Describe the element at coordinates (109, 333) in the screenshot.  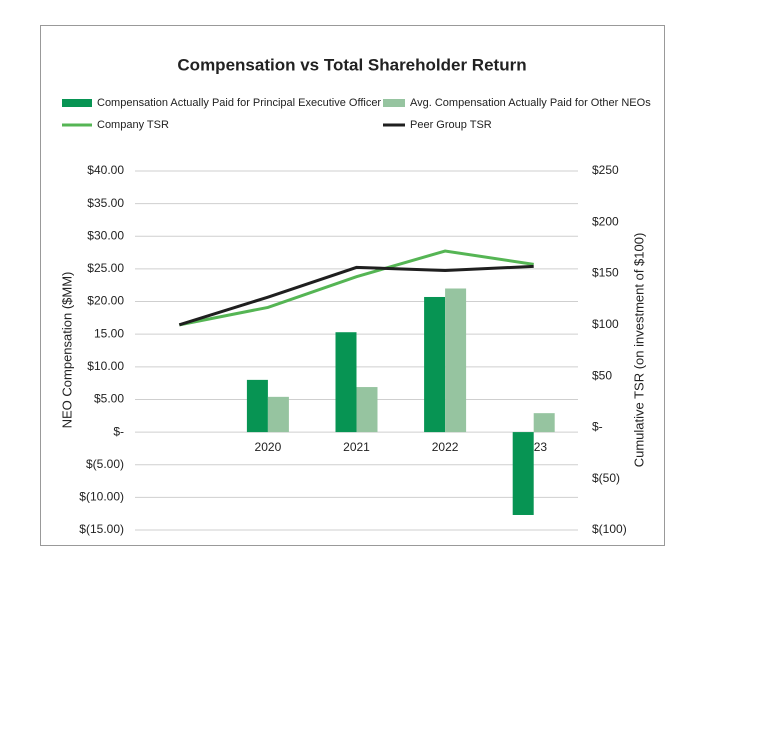
I see `y-tick-label: 15.00` at that location.